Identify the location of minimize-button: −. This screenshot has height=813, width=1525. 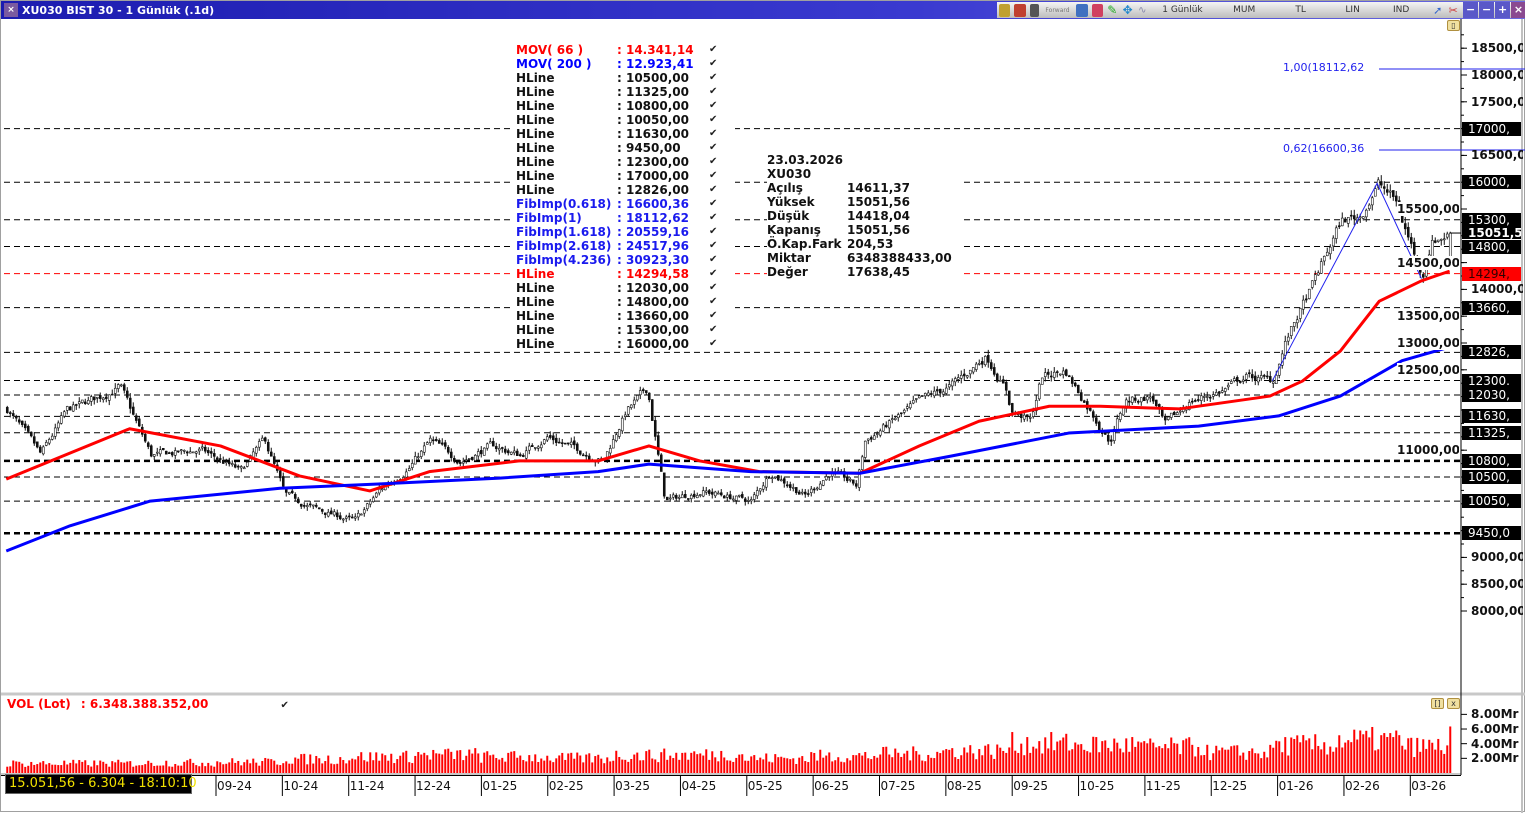
(1471, 10).